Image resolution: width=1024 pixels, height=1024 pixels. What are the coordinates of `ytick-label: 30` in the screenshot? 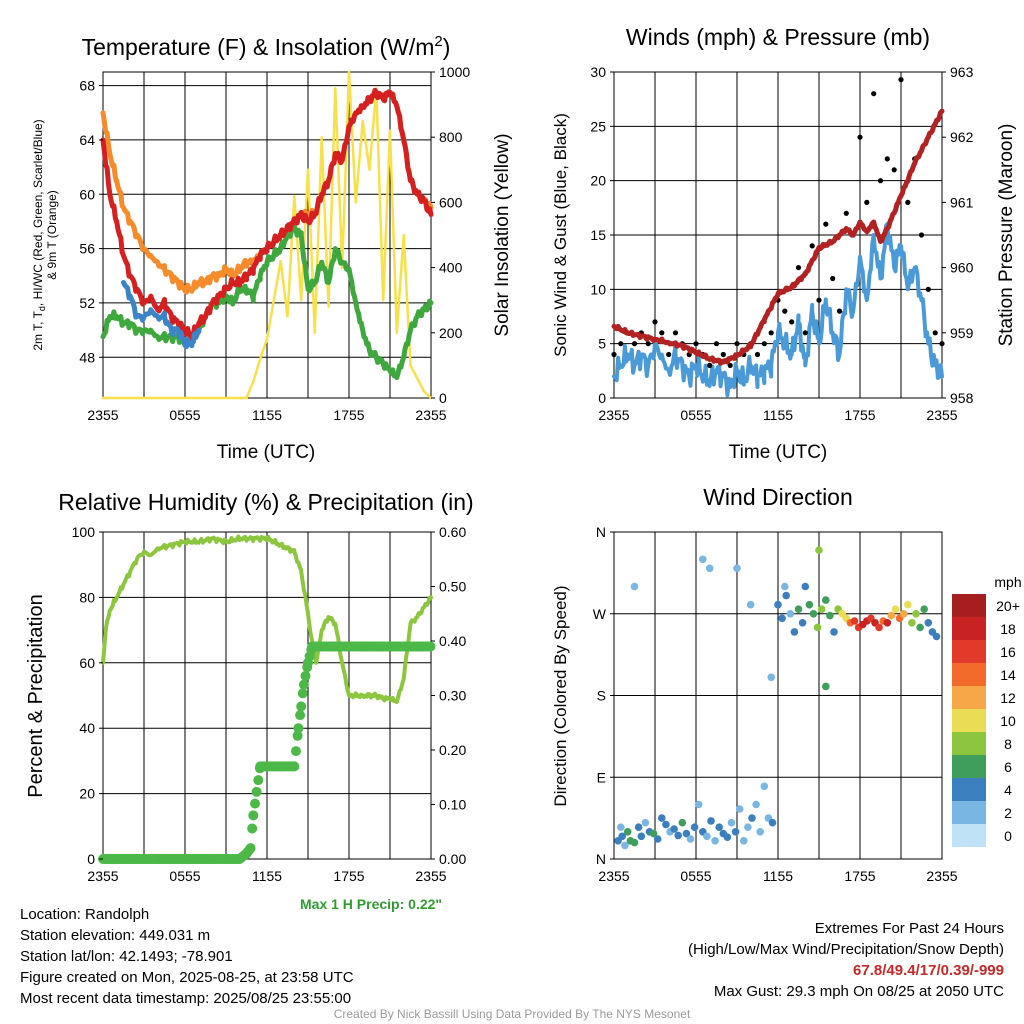 It's located at (598, 72).